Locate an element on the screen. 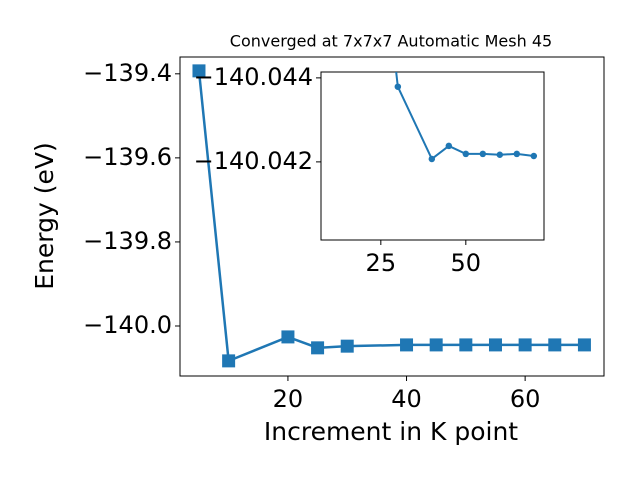 Image resolution: width=640 pixels, height=480 pixels. y-tick-label: −140.042 is located at coordinates (253, 161).